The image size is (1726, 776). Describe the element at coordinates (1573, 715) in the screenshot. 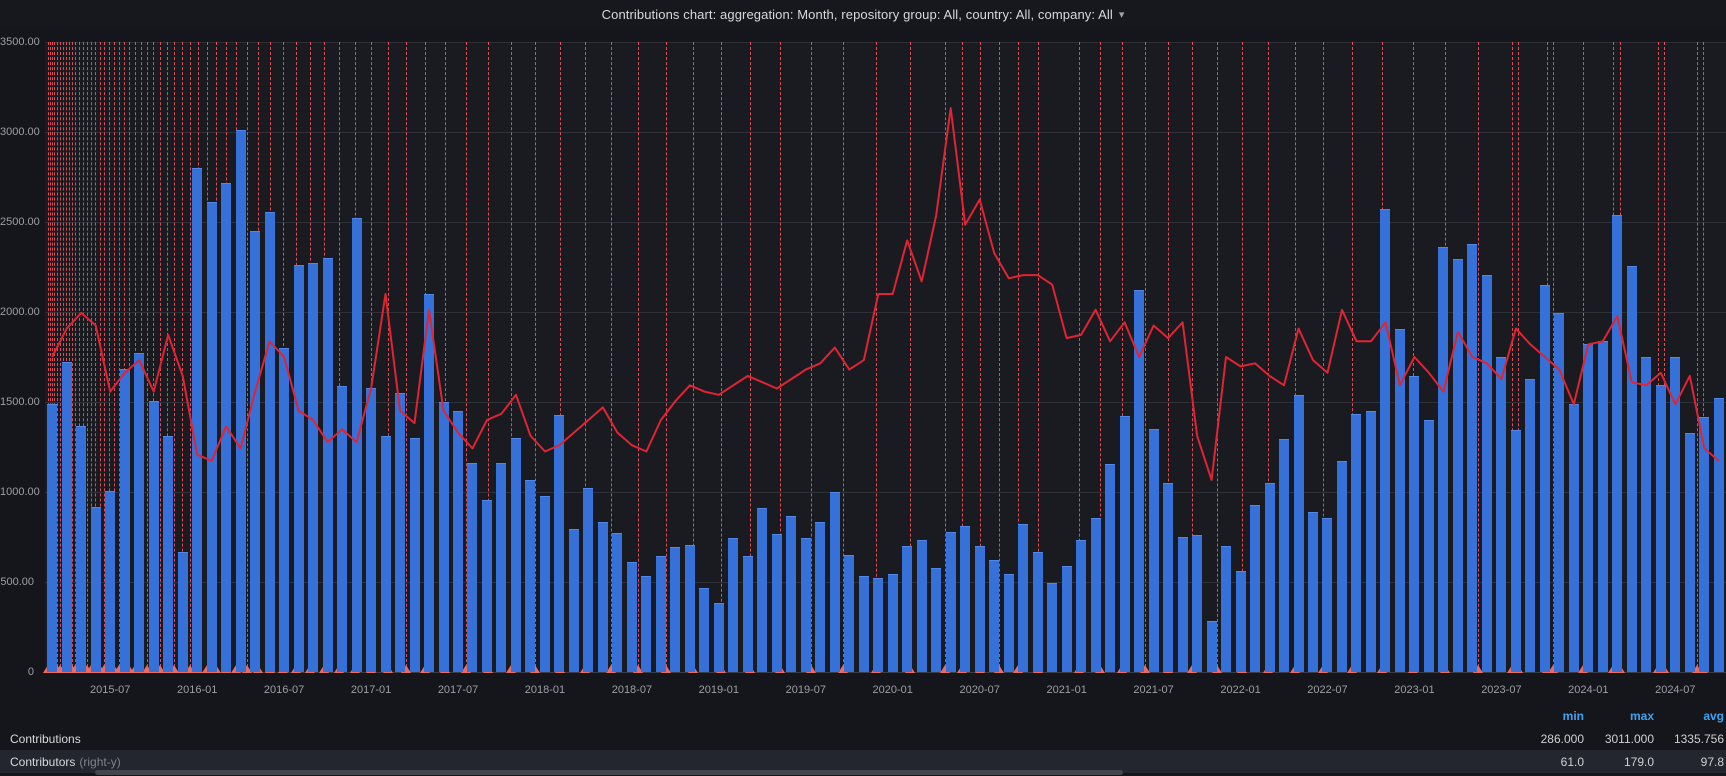

I see `legend-header-min: min` at that location.